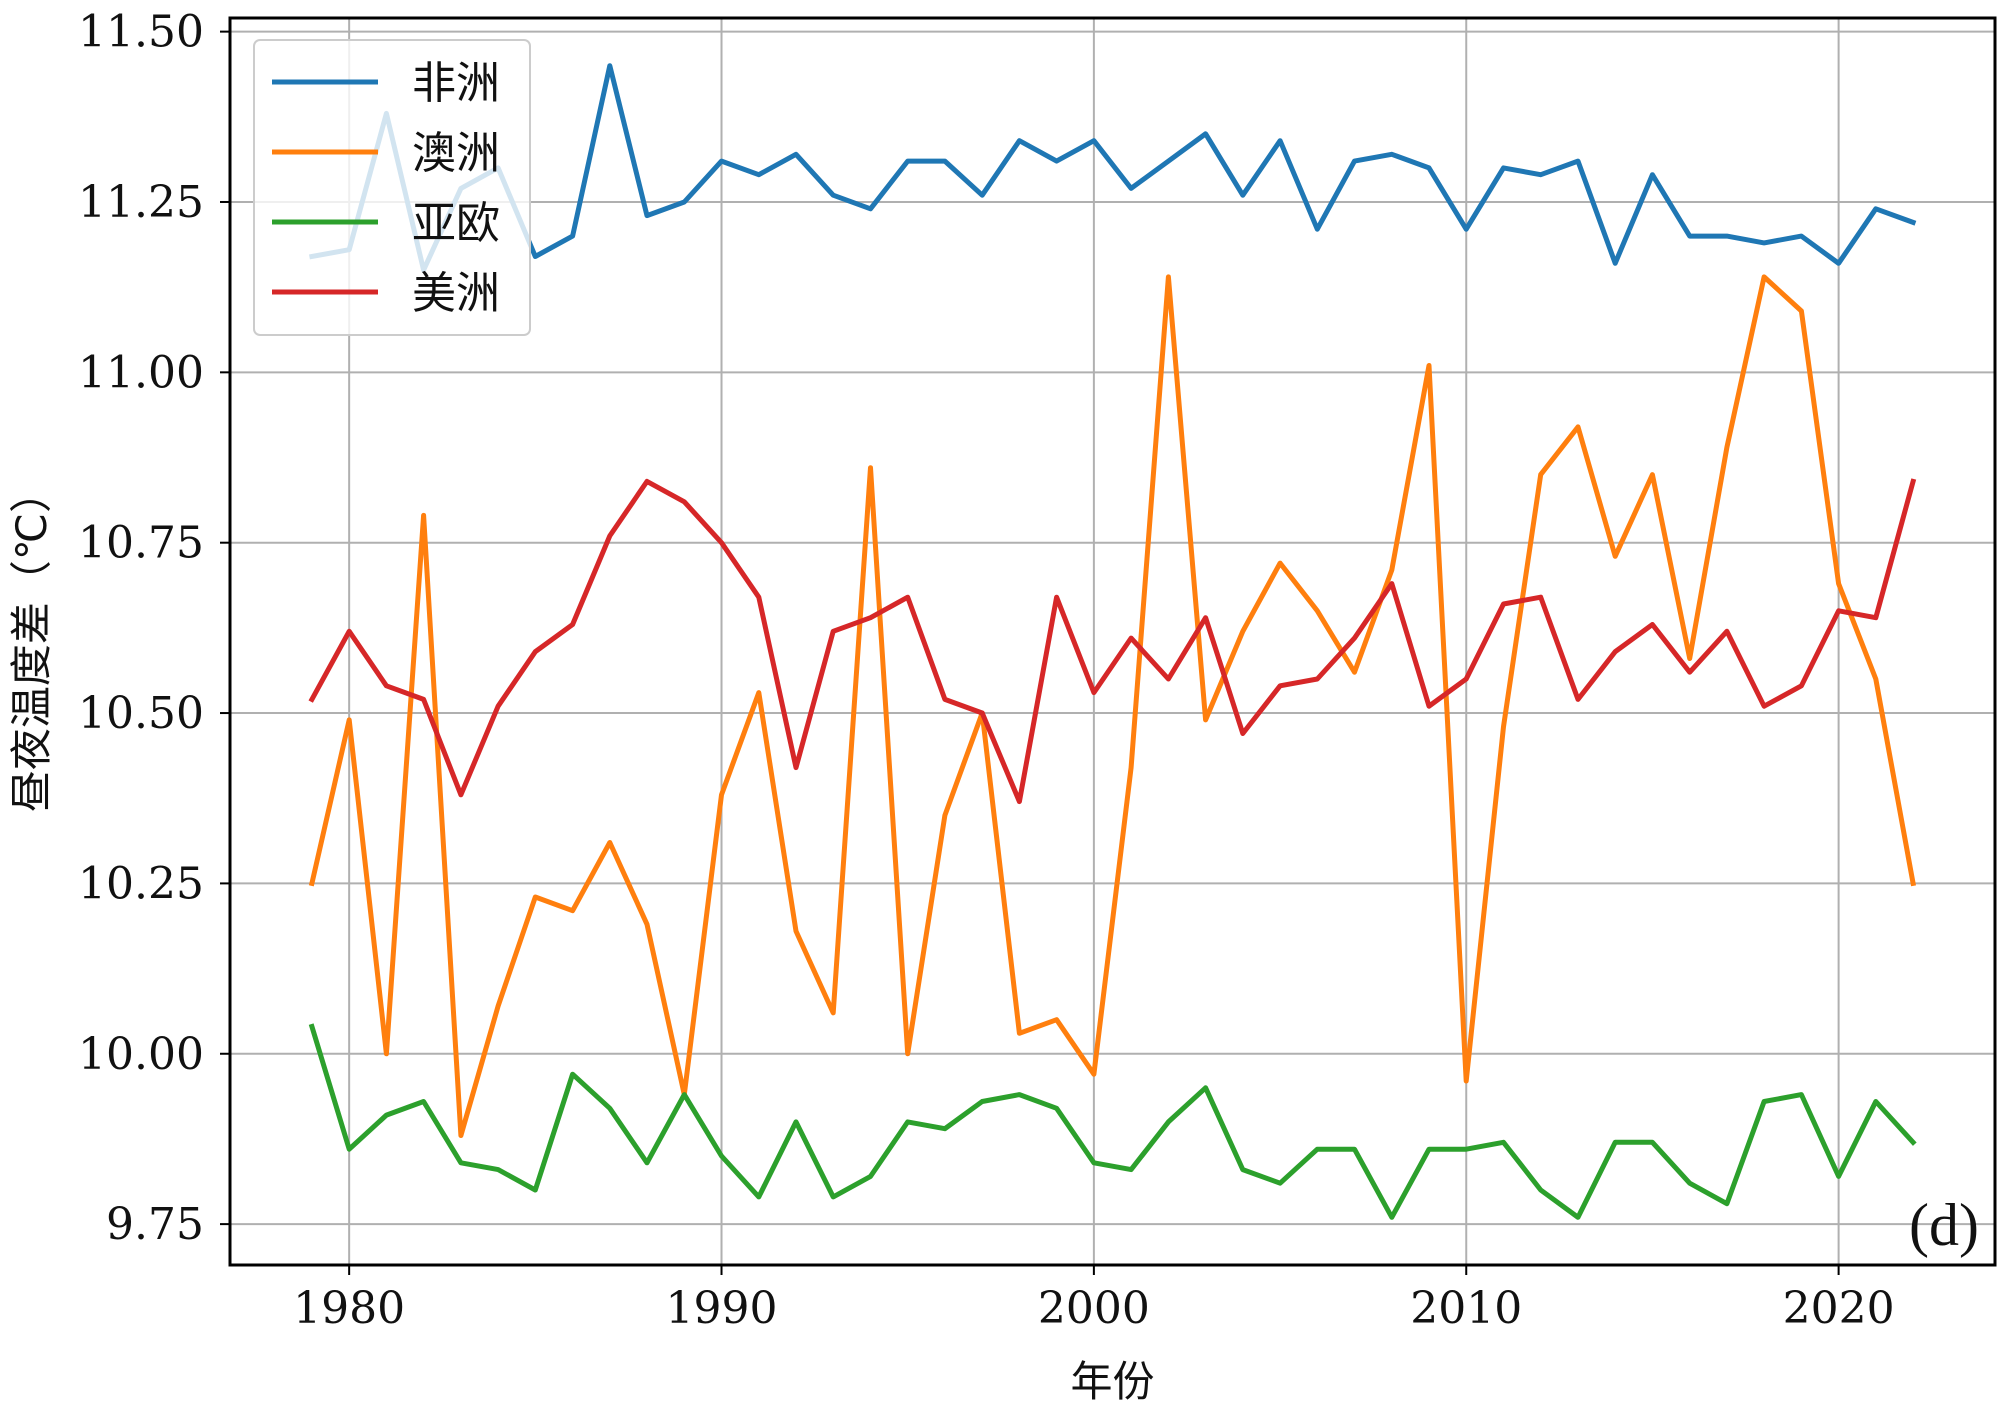  Describe the element at coordinates (141, 32) in the screenshot. I see `y-tick-label: 11.50` at that location.